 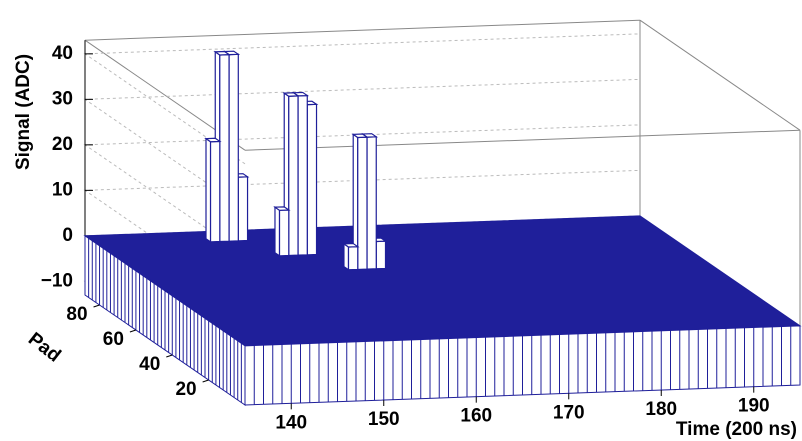 I want to click on z-tick-label: 30, so click(x=62, y=98).